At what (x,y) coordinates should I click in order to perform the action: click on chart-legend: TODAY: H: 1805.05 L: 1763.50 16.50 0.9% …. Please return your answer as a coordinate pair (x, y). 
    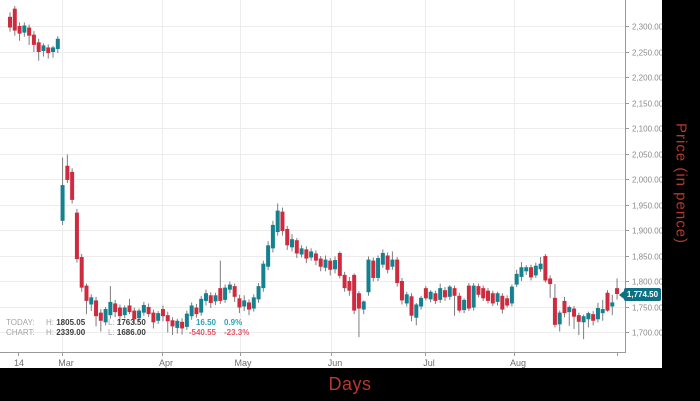
    Looking at the image, I should click on (138, 328).